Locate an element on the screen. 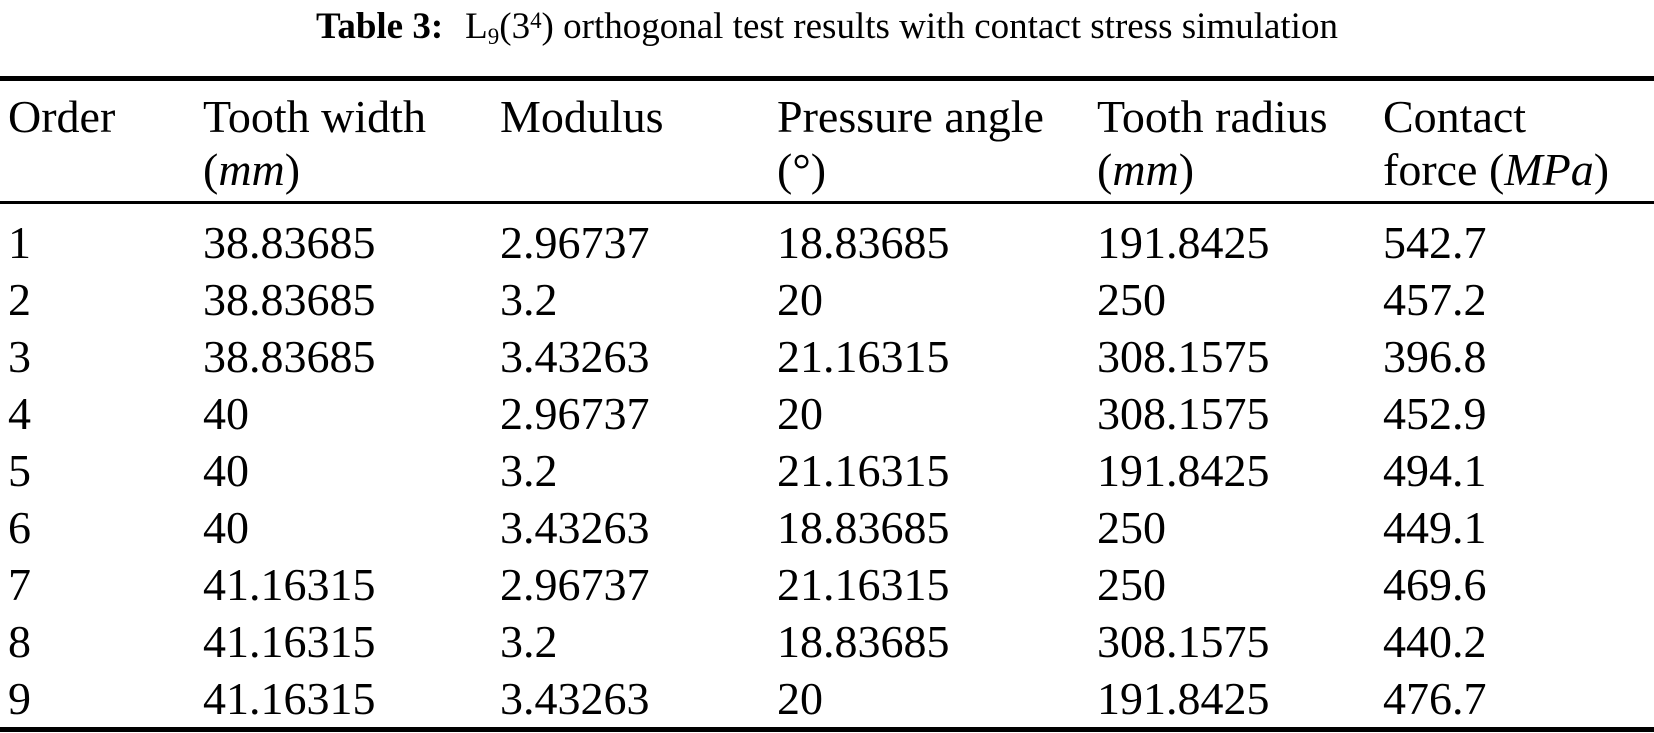 The width and height of the screenshot is (1654, 733). column-header-label: Contact is located at coordinates (1455, 116).